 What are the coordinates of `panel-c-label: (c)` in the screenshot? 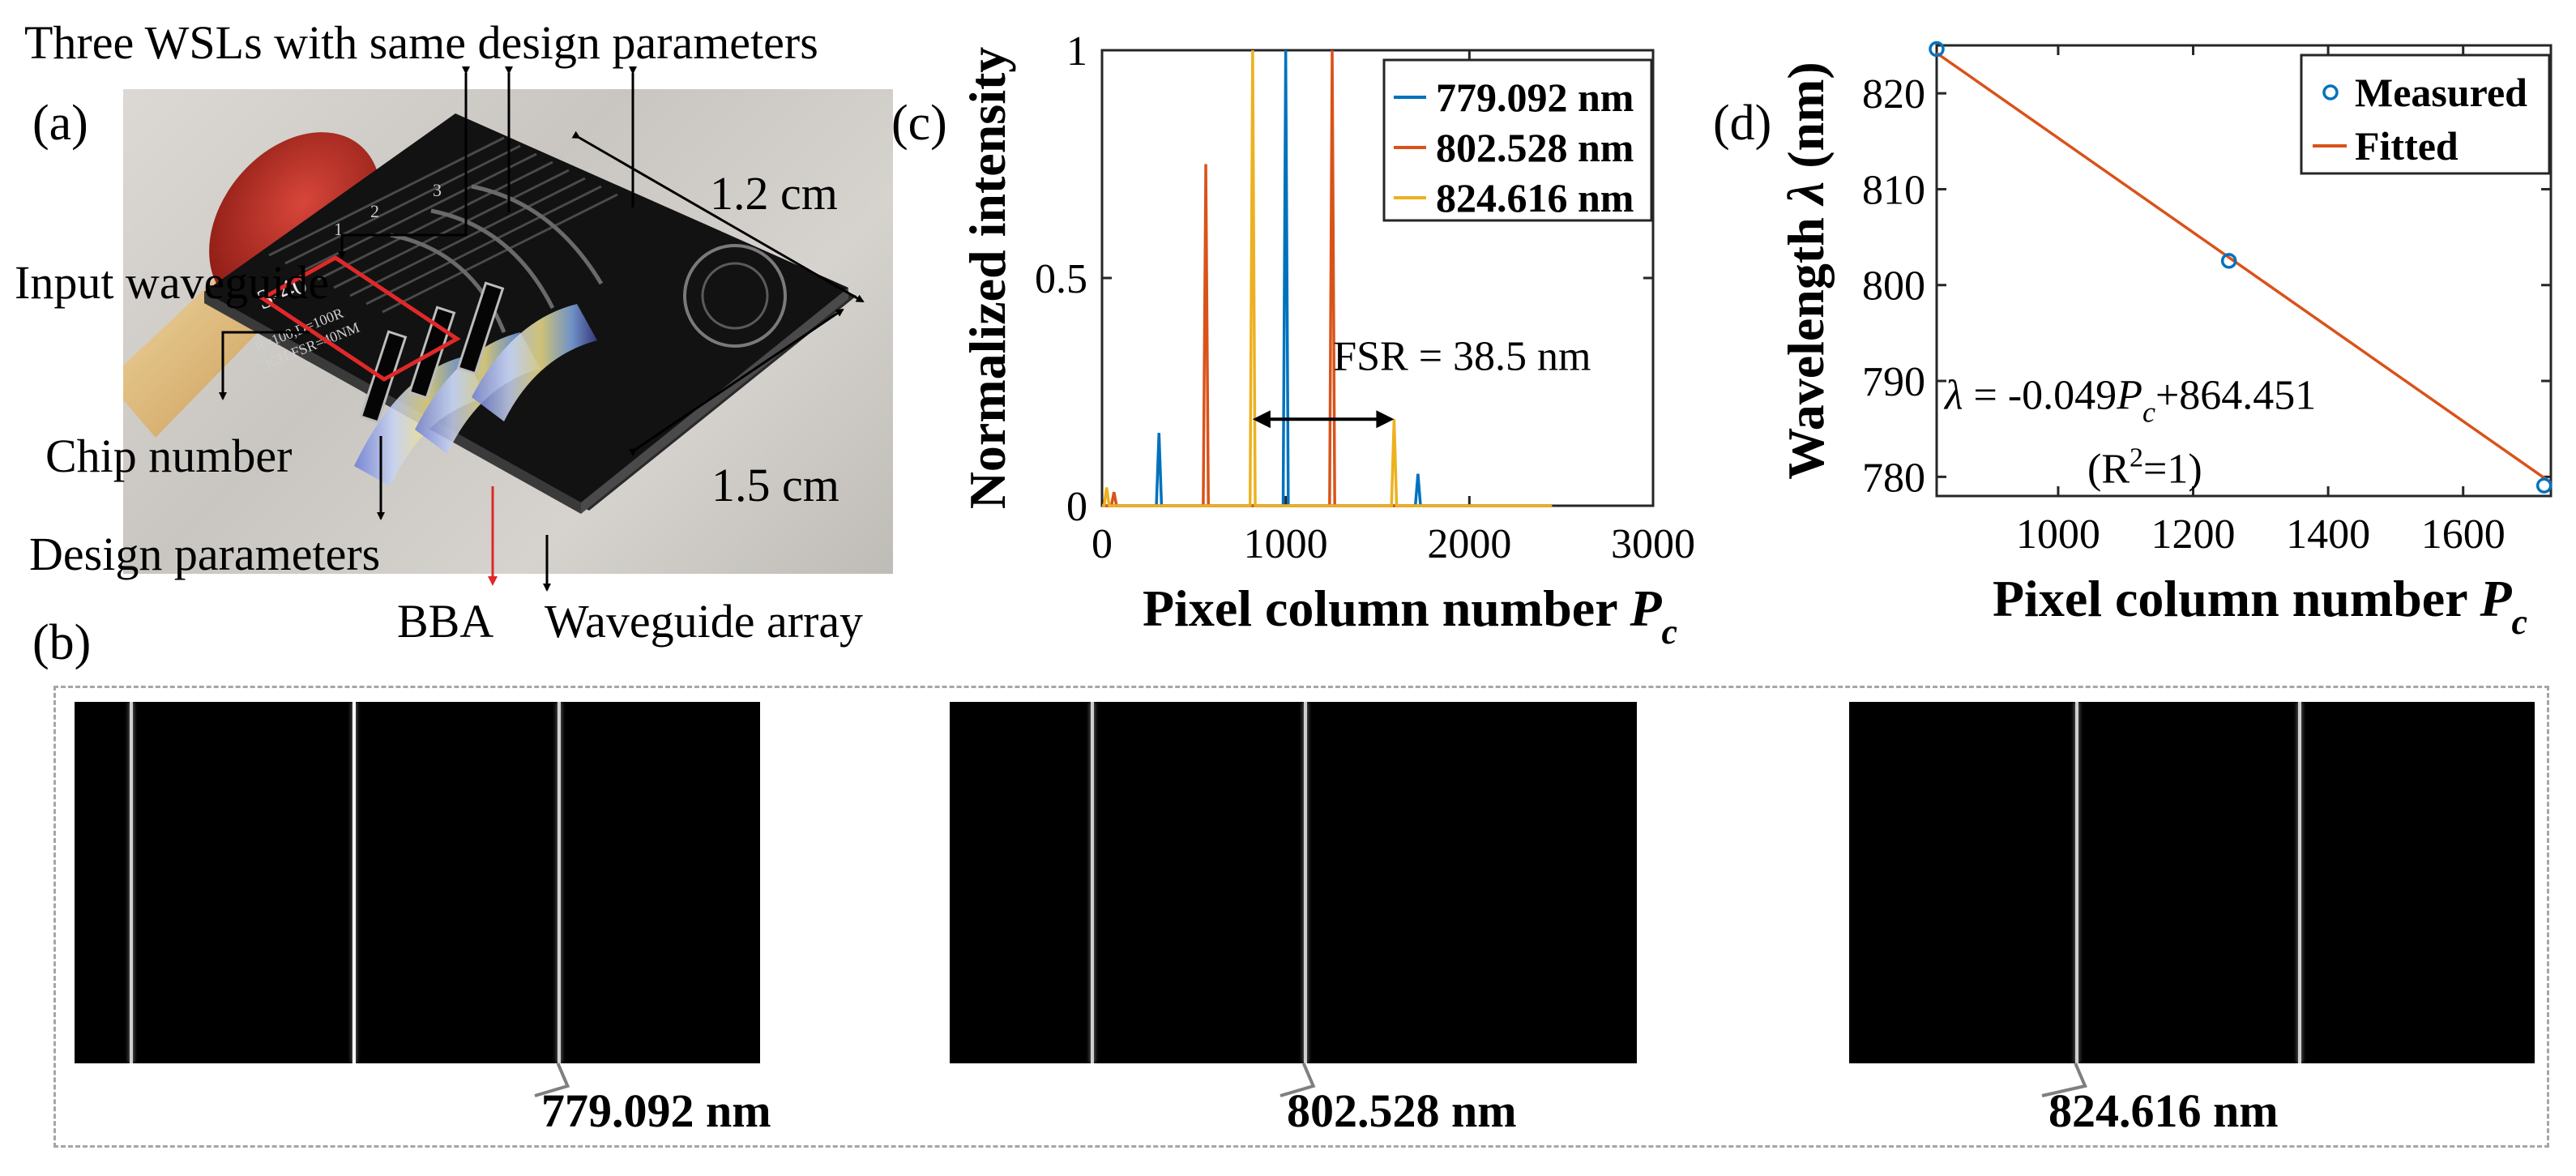 It's located at (919, 123).